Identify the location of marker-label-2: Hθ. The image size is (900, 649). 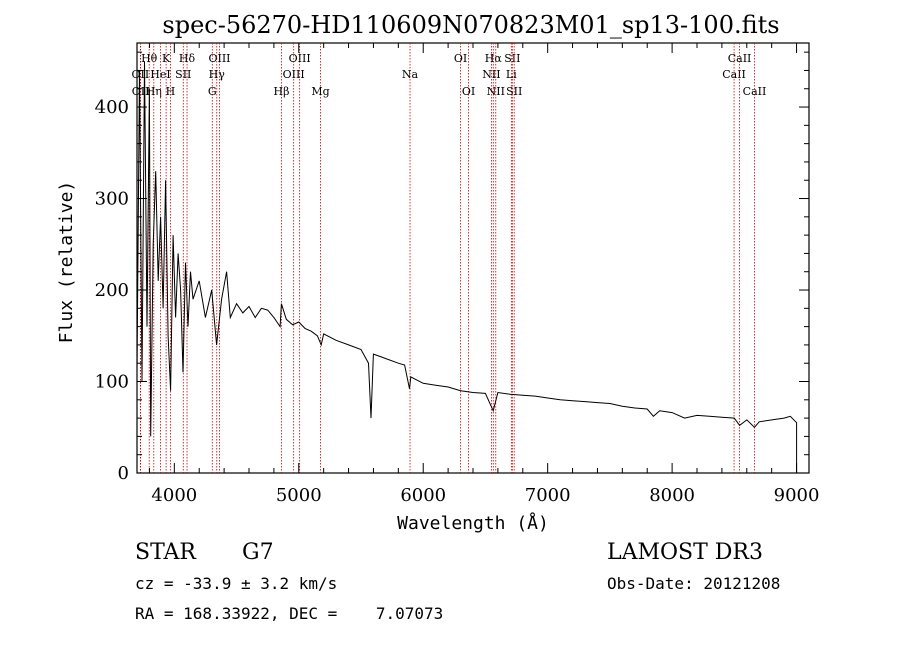
(149, 58).